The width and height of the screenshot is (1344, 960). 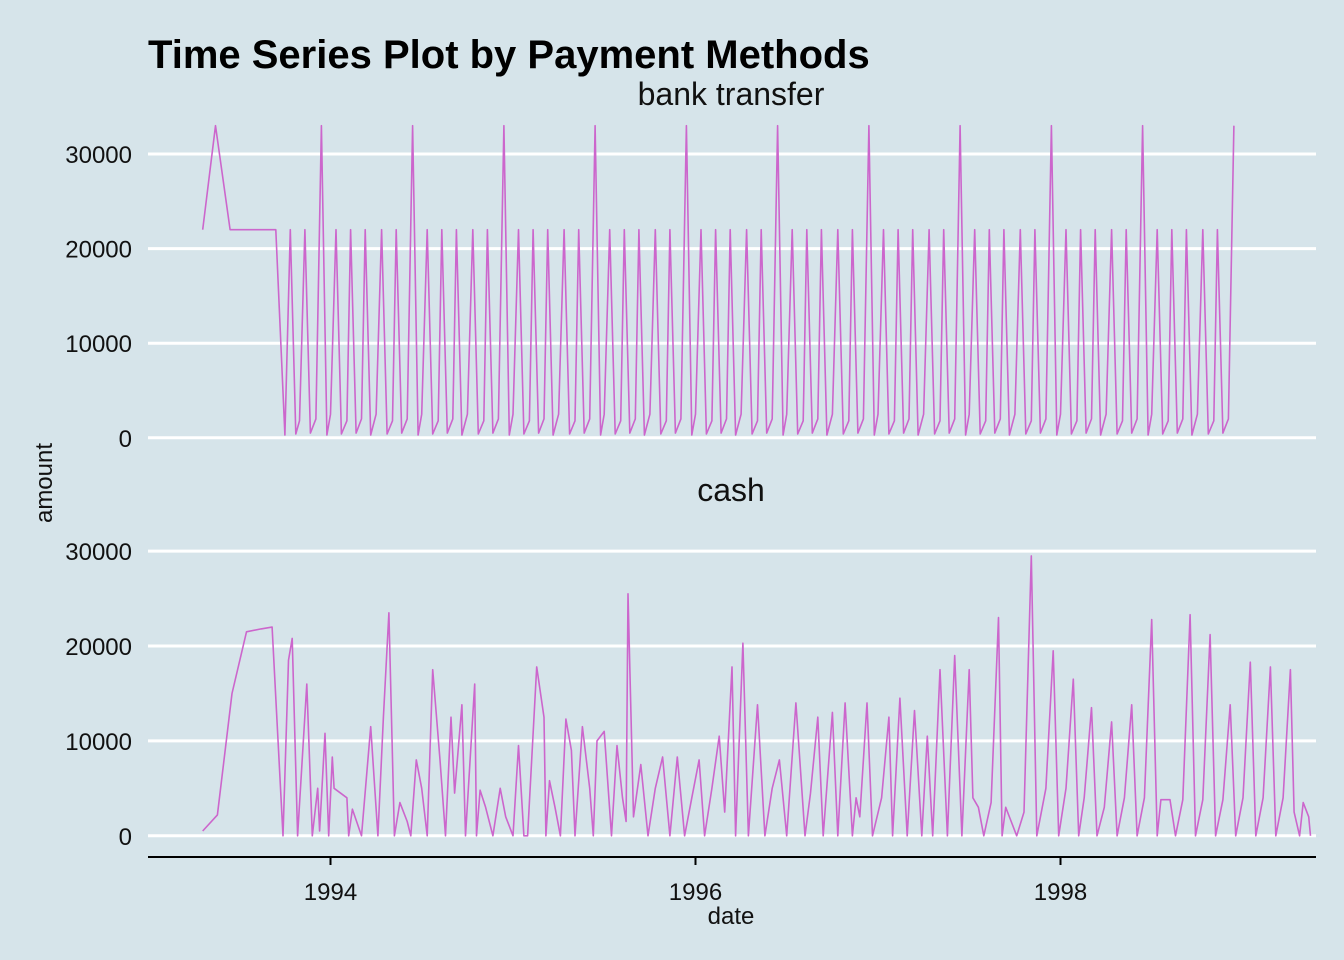 What do you see at coordinates (98, 155) in the screenshot?
I see `y-tick-label-bank-transfer-30000: 30000` at bounding box center [98, 155].